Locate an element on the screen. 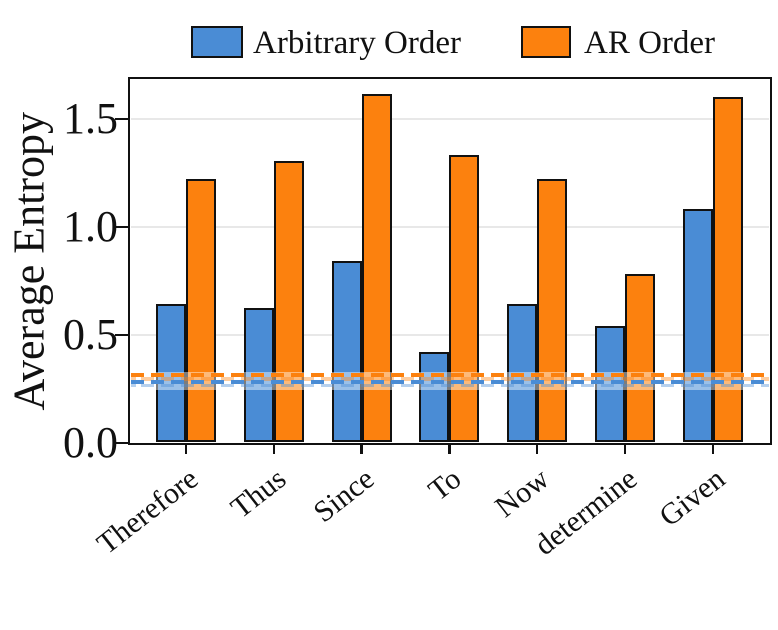 Image resolution: width=778 pixels, height=630 pixels. bar-ar-Thus is located at coordinates (288, 302).